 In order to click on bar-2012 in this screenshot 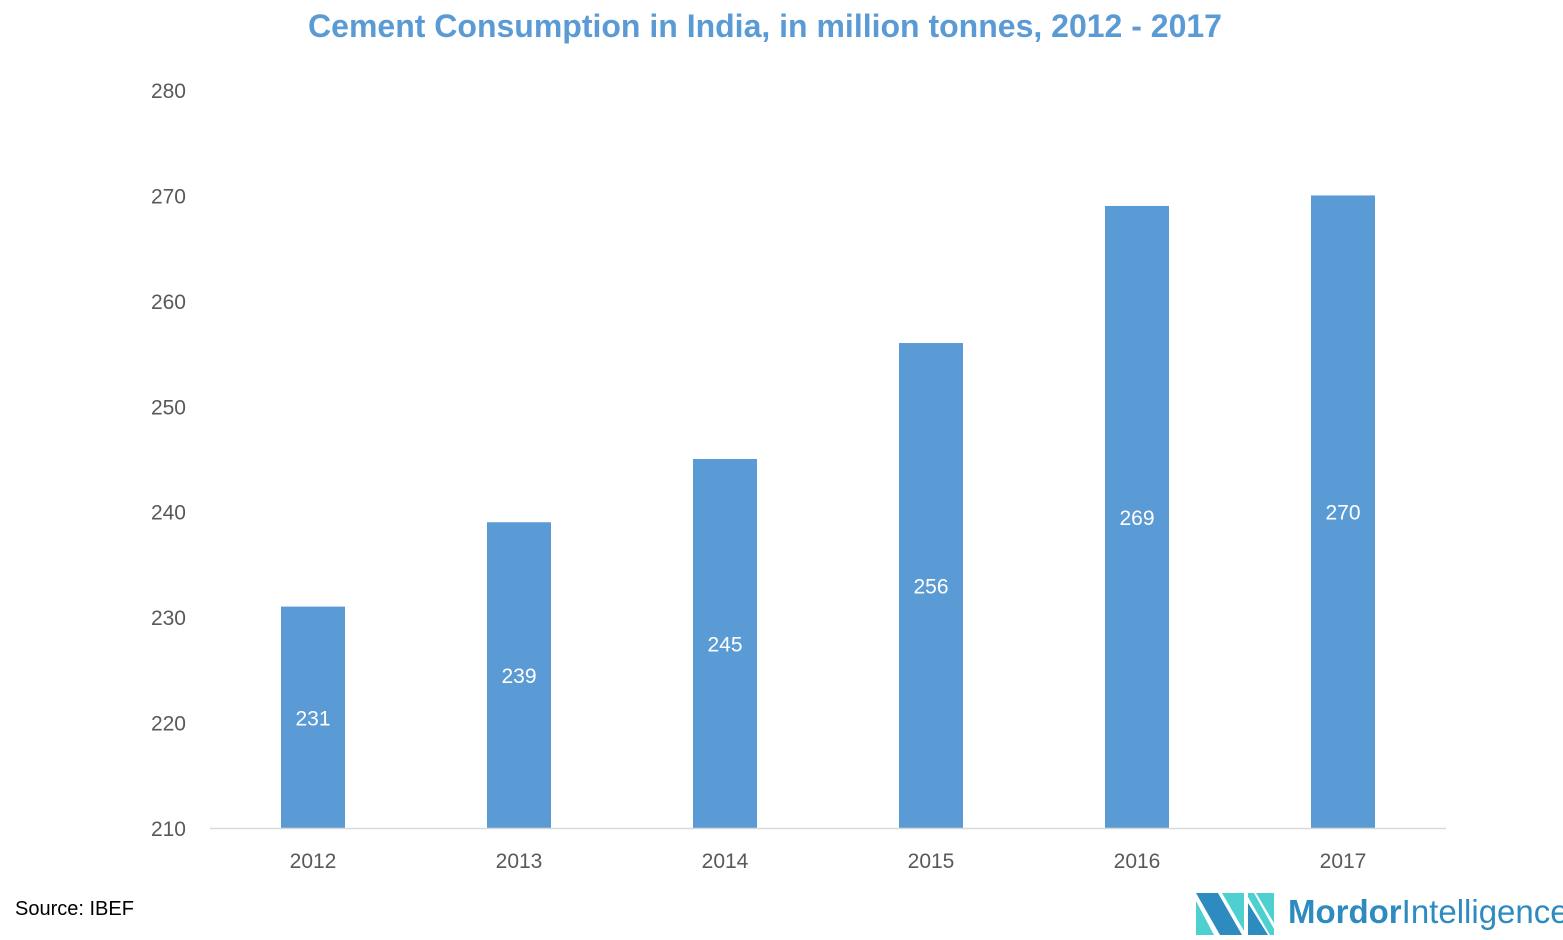, I will do `click(313, 717)`.